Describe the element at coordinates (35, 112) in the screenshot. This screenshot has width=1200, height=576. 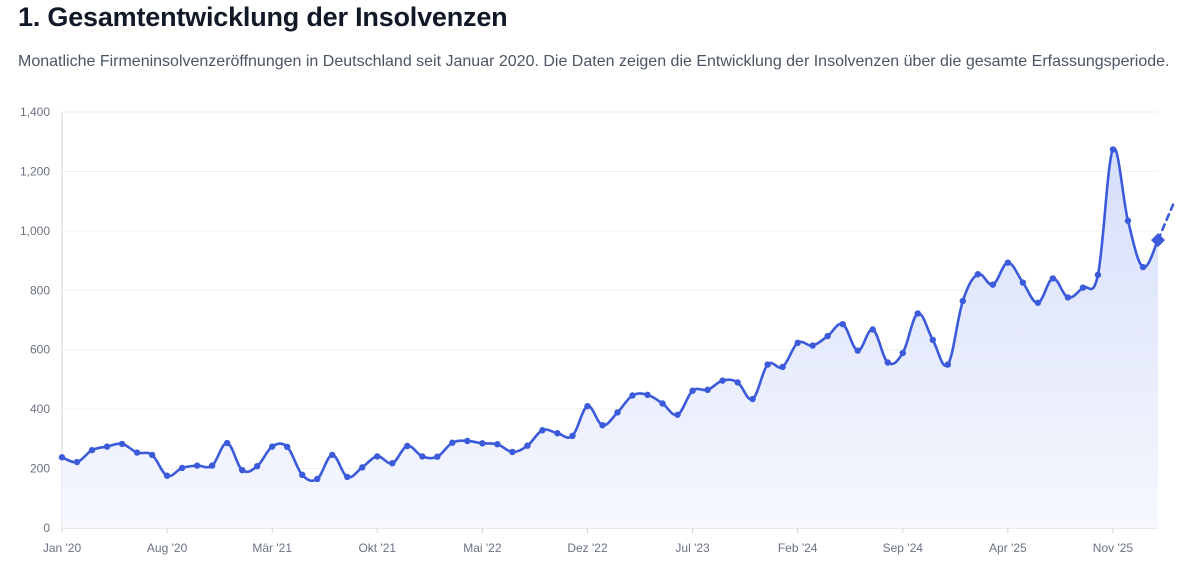
I see `y-tick-label: 1,400` at that location.